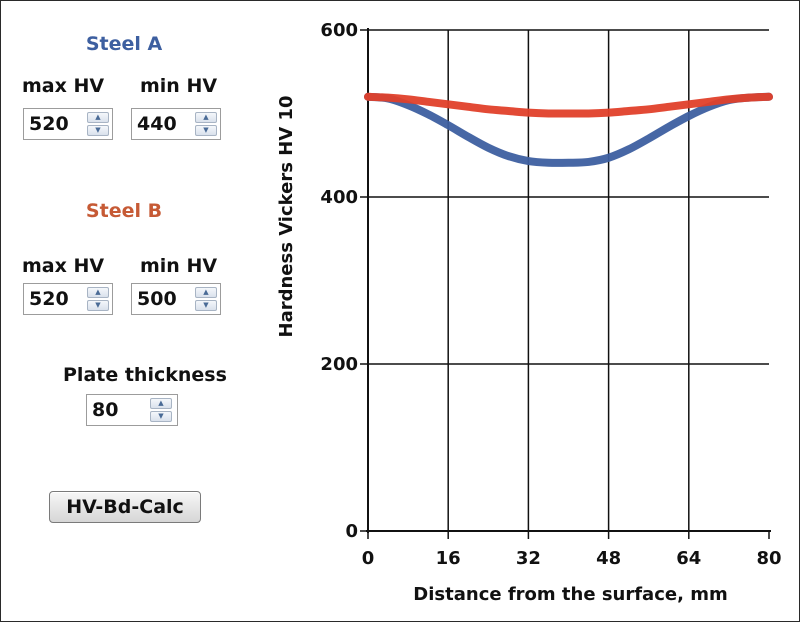 The width and height of the screenshot is (800, 622). I want to click on x-tick-label: 48, so click(608, 558).